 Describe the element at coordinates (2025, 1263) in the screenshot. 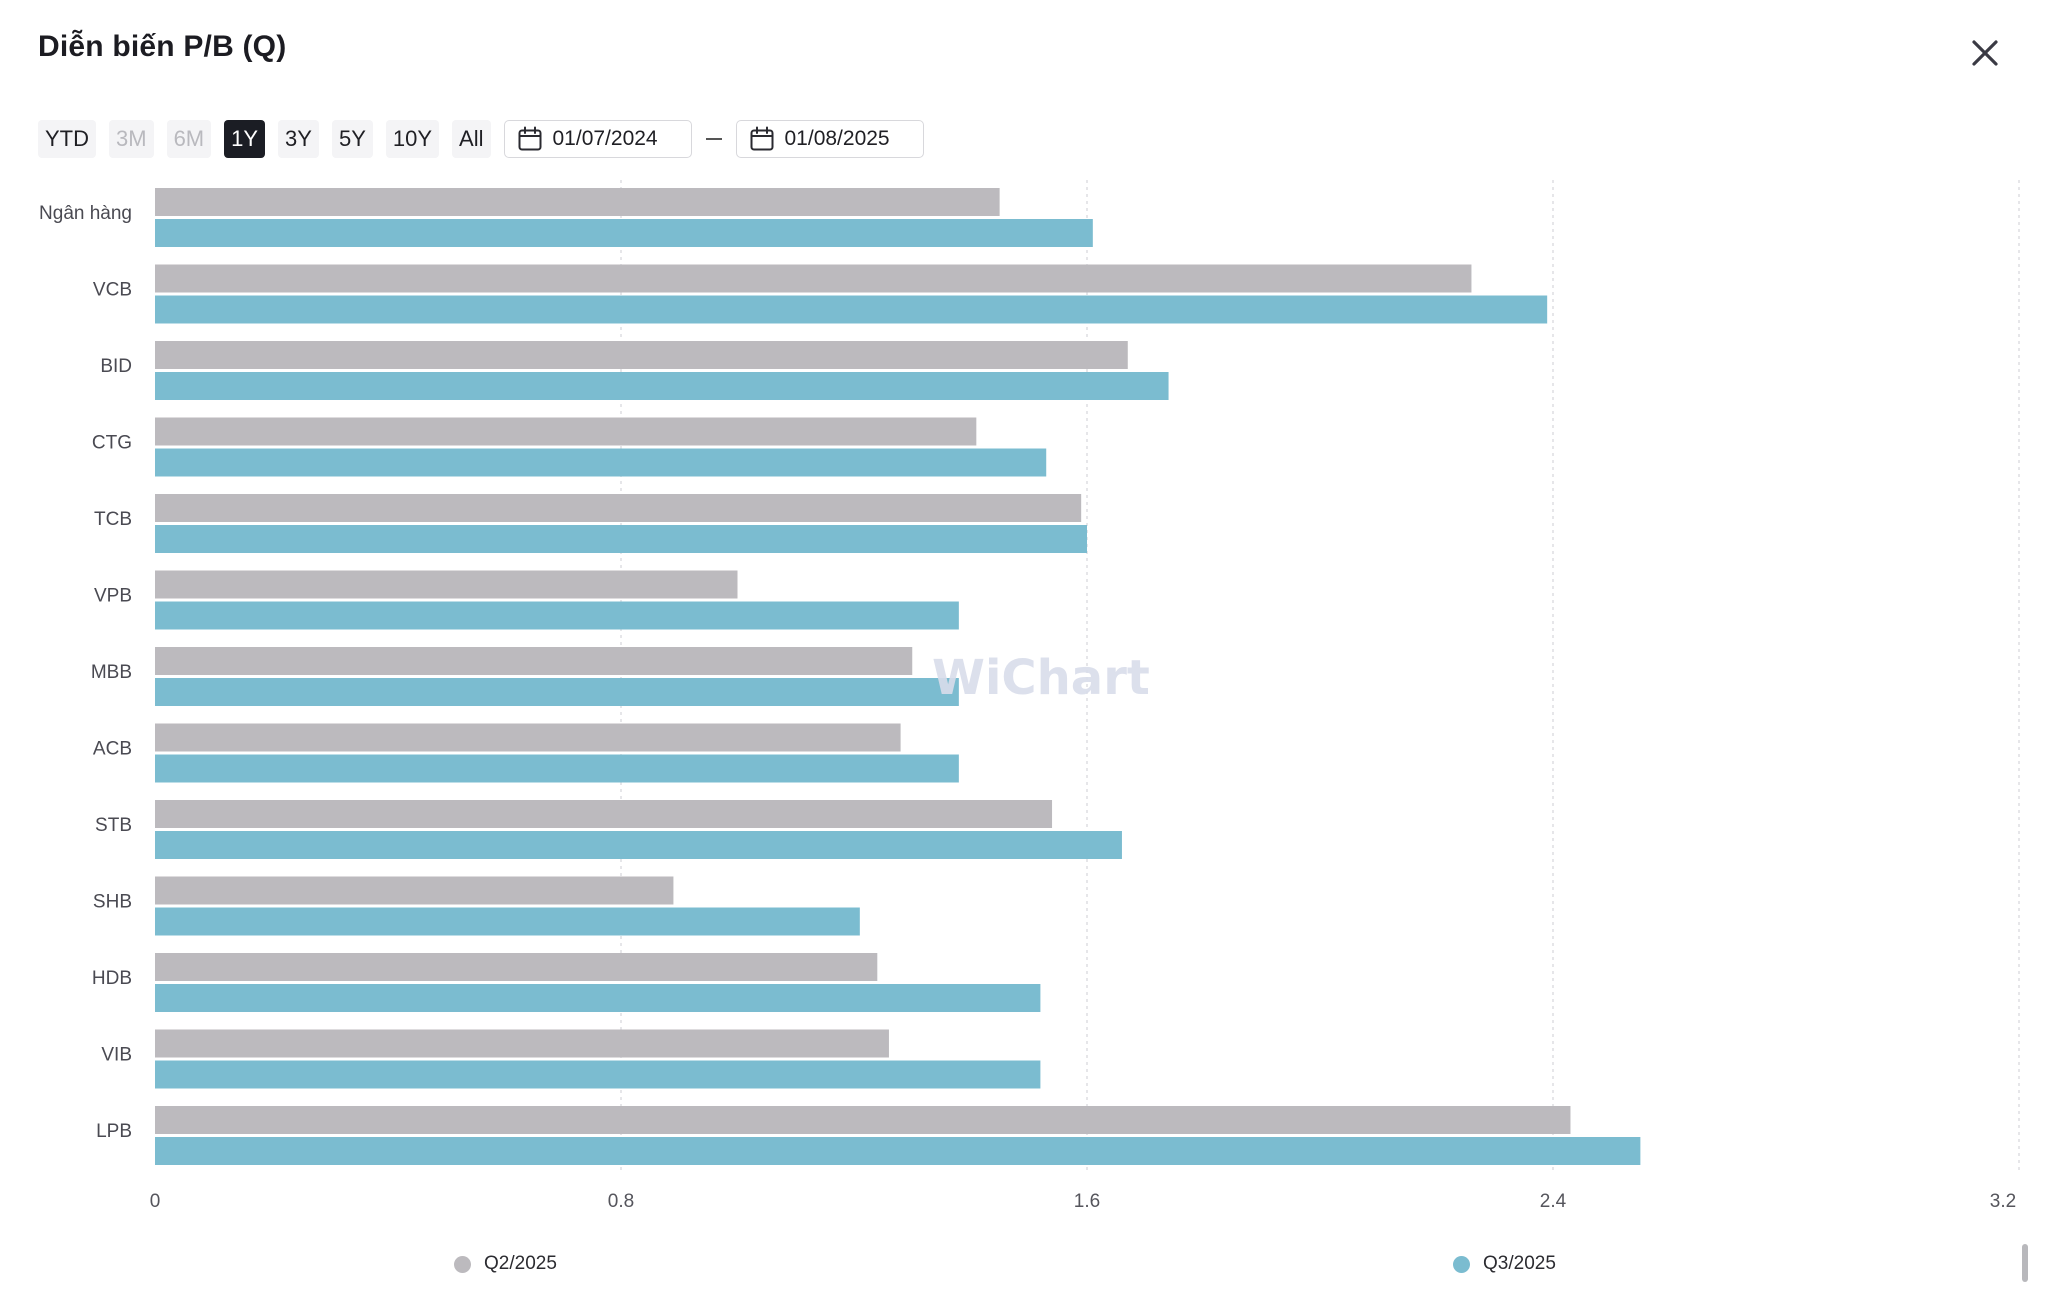

I see `scrollbar-thumb` at that location.